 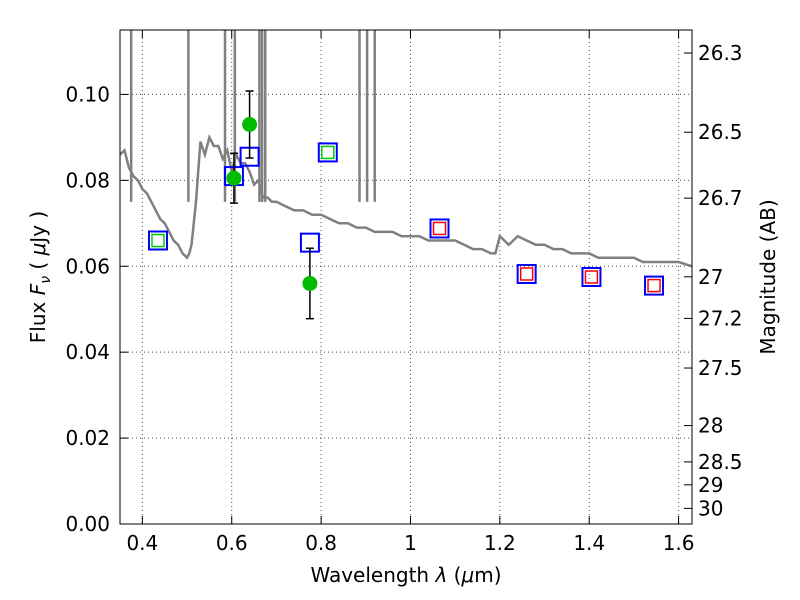 I want to click on y-tick-label: 0.02, so click(x=87, y=438).